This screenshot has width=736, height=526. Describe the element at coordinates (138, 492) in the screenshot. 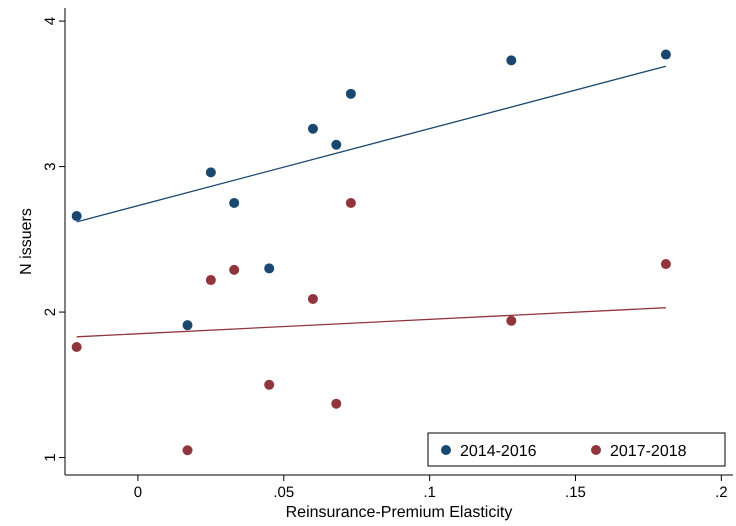

I see `x-tick-label: 0` at that location.